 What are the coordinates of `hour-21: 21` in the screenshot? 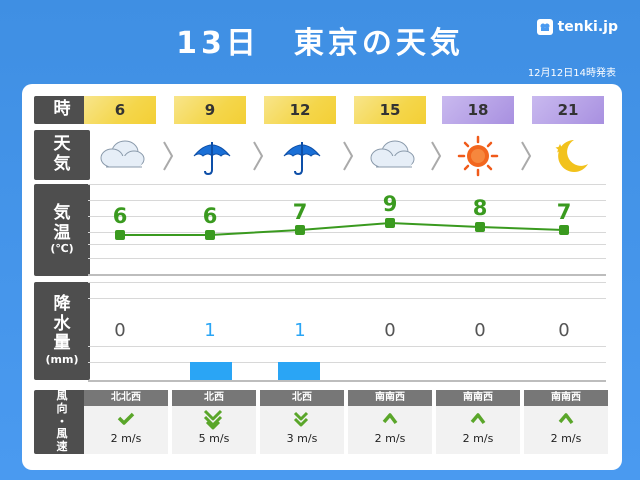 It's located at (568, 110).